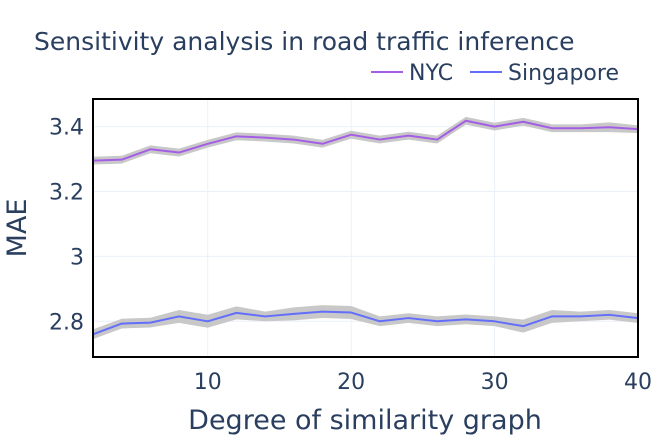 The height and width of the screenshot is (443, 664). I want to click on x-tick-label: 30, so click(495, 382).